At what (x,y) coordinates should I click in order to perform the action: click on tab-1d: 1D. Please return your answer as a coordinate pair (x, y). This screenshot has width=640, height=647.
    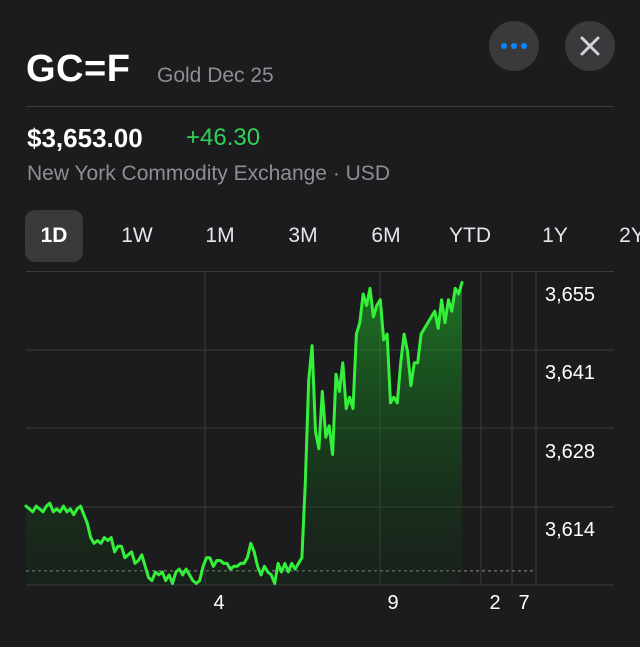
    Looking at the image, I should click on (54, 236).